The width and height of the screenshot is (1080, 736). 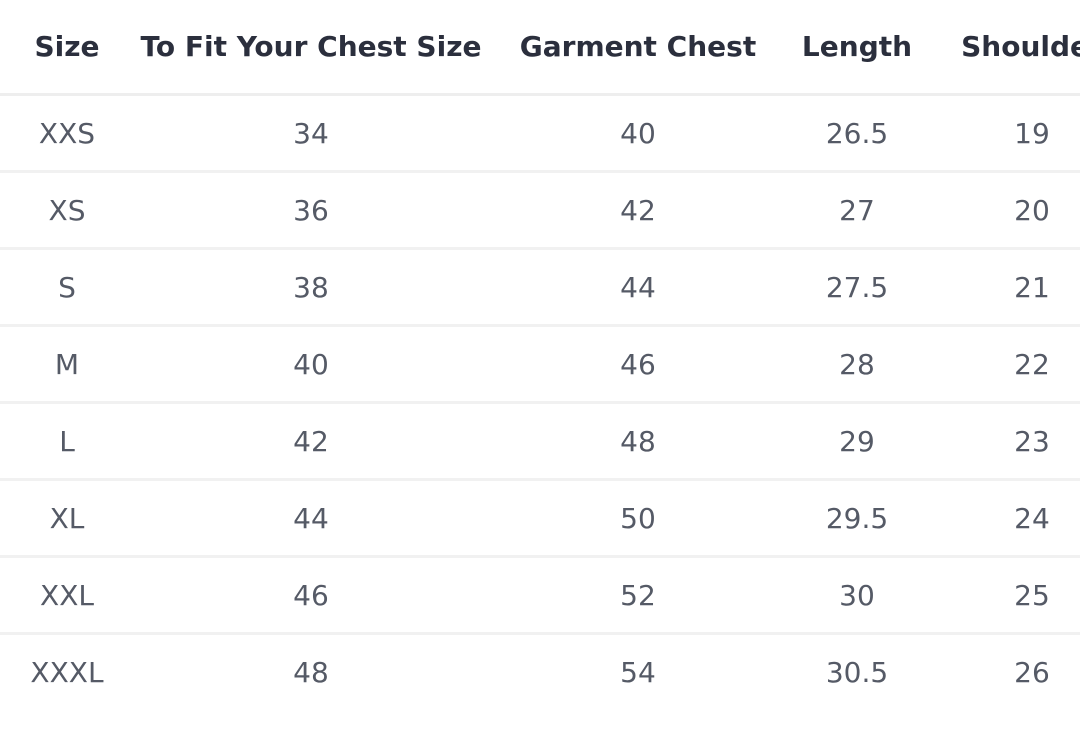 What do you see at coordinates (311, 287) in the screenshot?
I see `measurement-cell: 38` at bounding box center [311, 287].